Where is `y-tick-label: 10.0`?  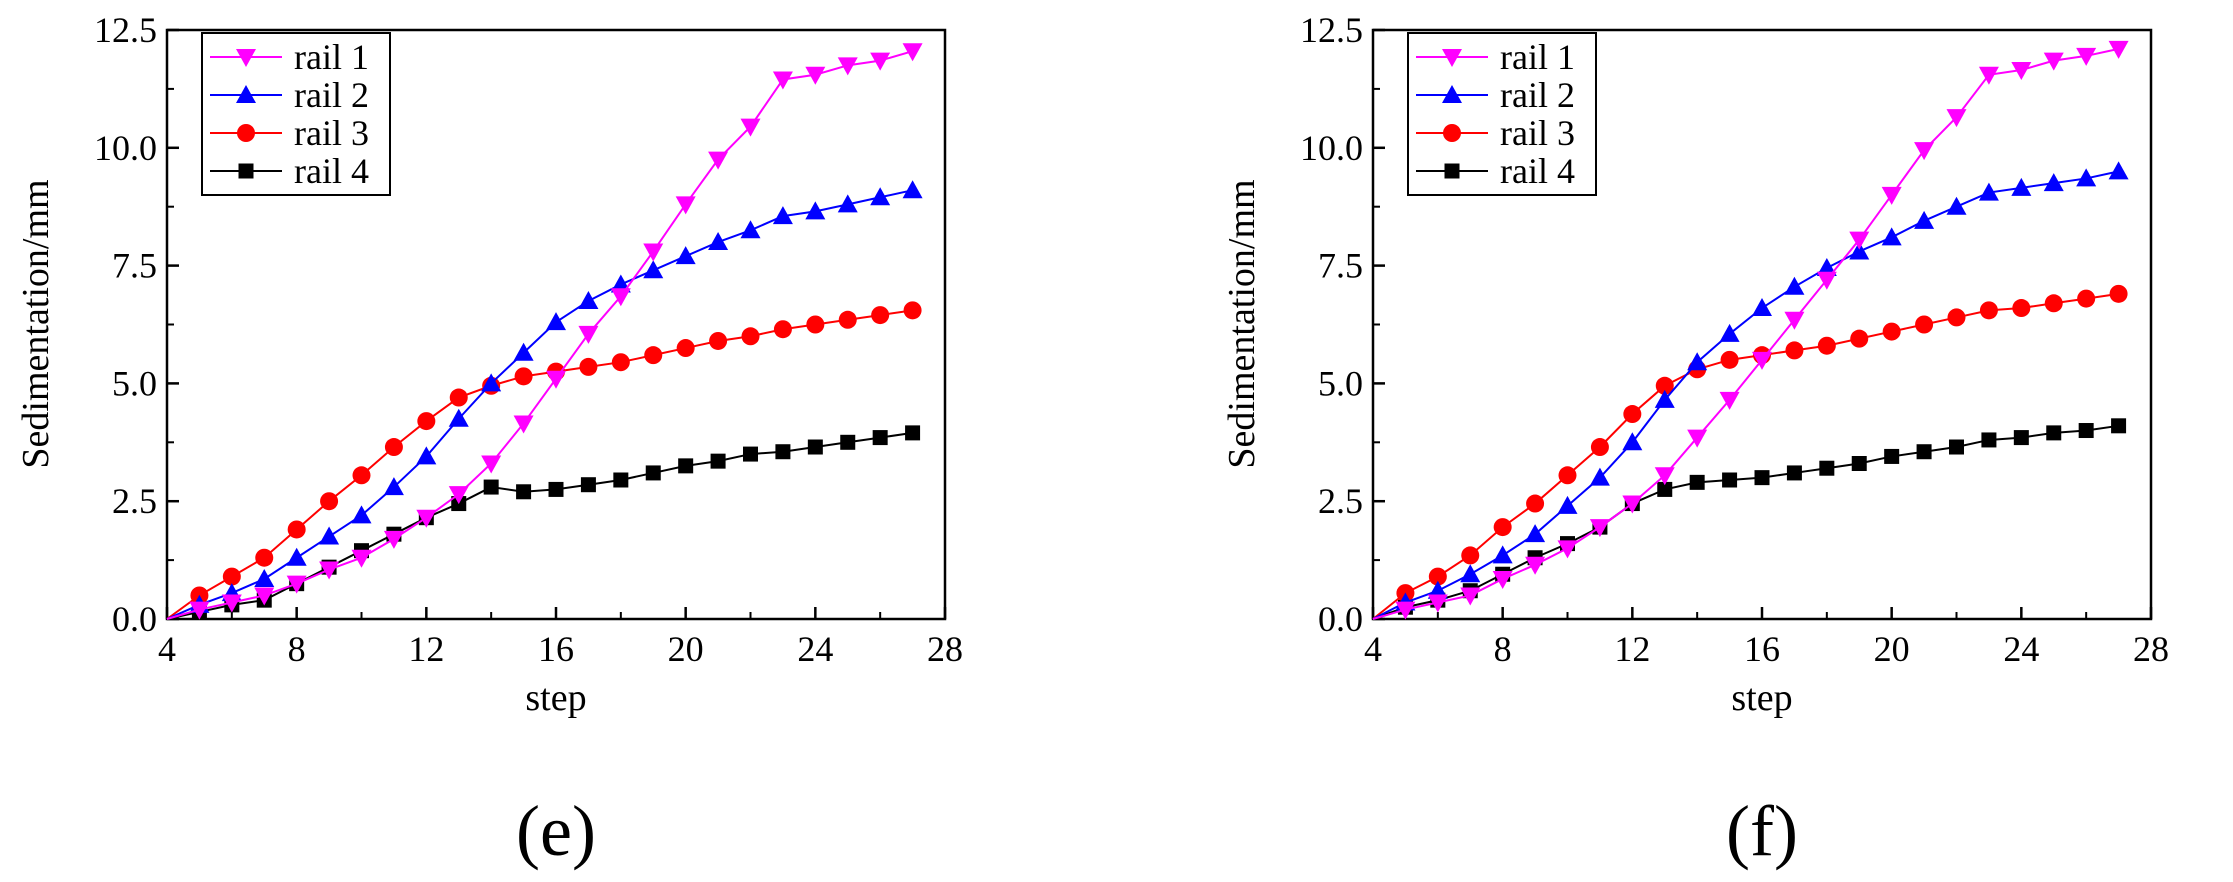 y-tick-label: 10.0 is located at coordinates (125, 148).